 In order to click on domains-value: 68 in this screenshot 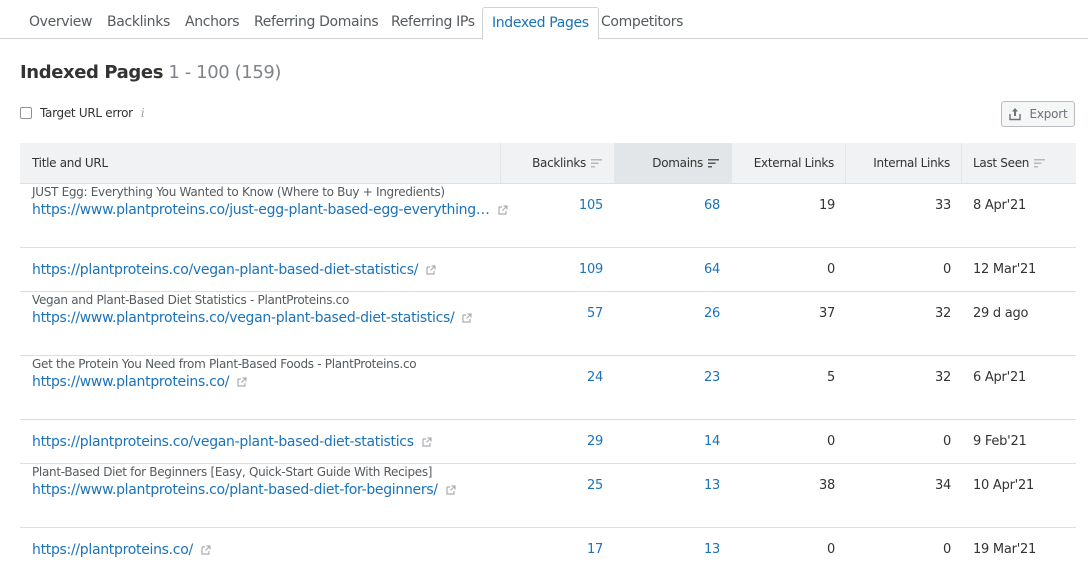, I will do `click(711, 205)`.